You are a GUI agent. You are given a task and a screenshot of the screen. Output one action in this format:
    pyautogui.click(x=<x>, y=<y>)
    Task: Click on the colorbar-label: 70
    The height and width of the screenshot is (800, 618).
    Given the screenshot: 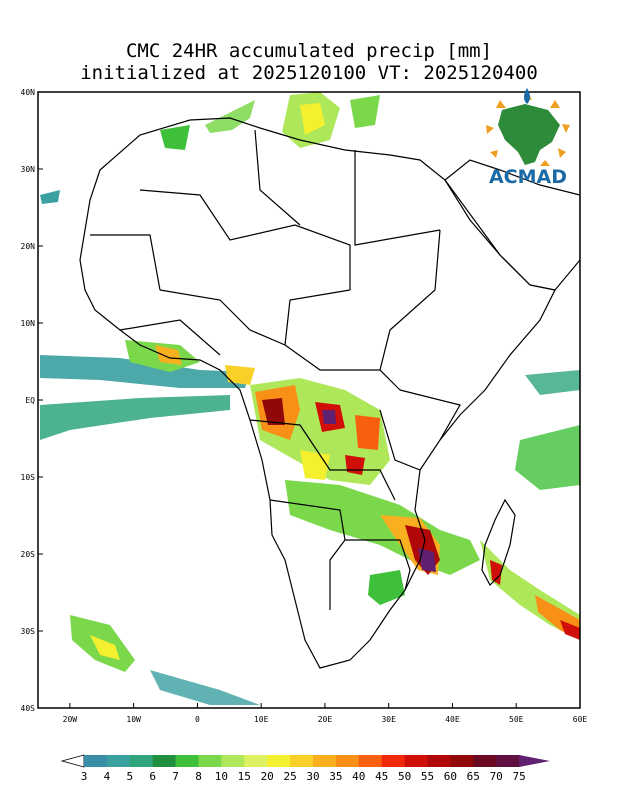 What is the action you would take?
    pyautogui.click(x=496, y=776)
    